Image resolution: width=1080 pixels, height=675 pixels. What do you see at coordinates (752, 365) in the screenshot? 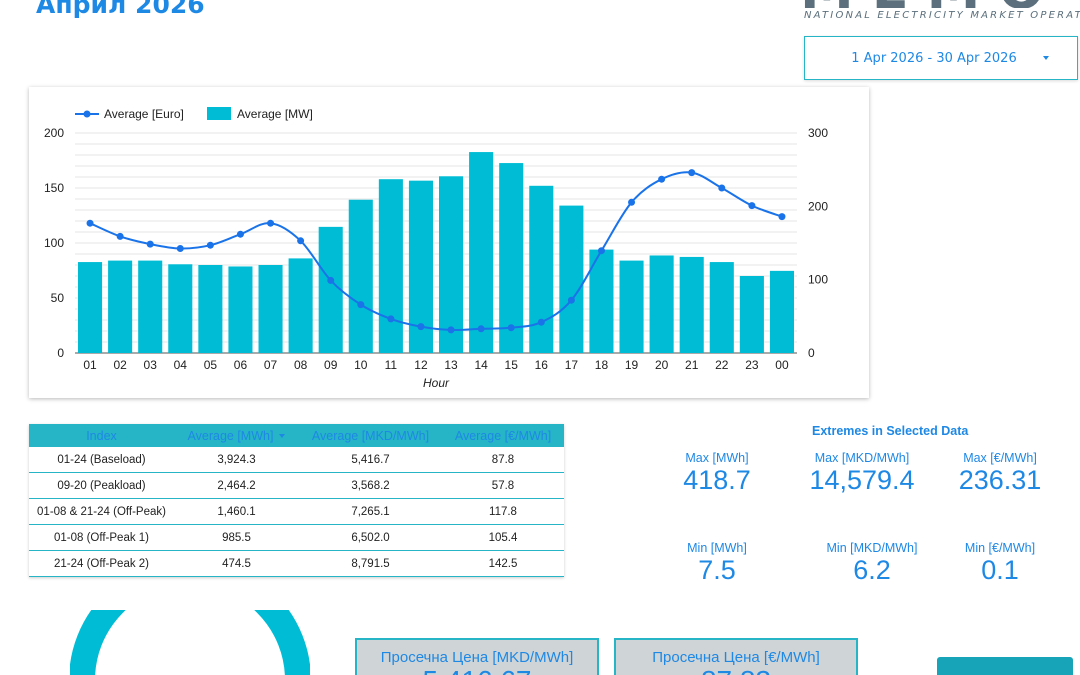
I see `x-axis-tick-label: 23` at bounding box center [752, 365].